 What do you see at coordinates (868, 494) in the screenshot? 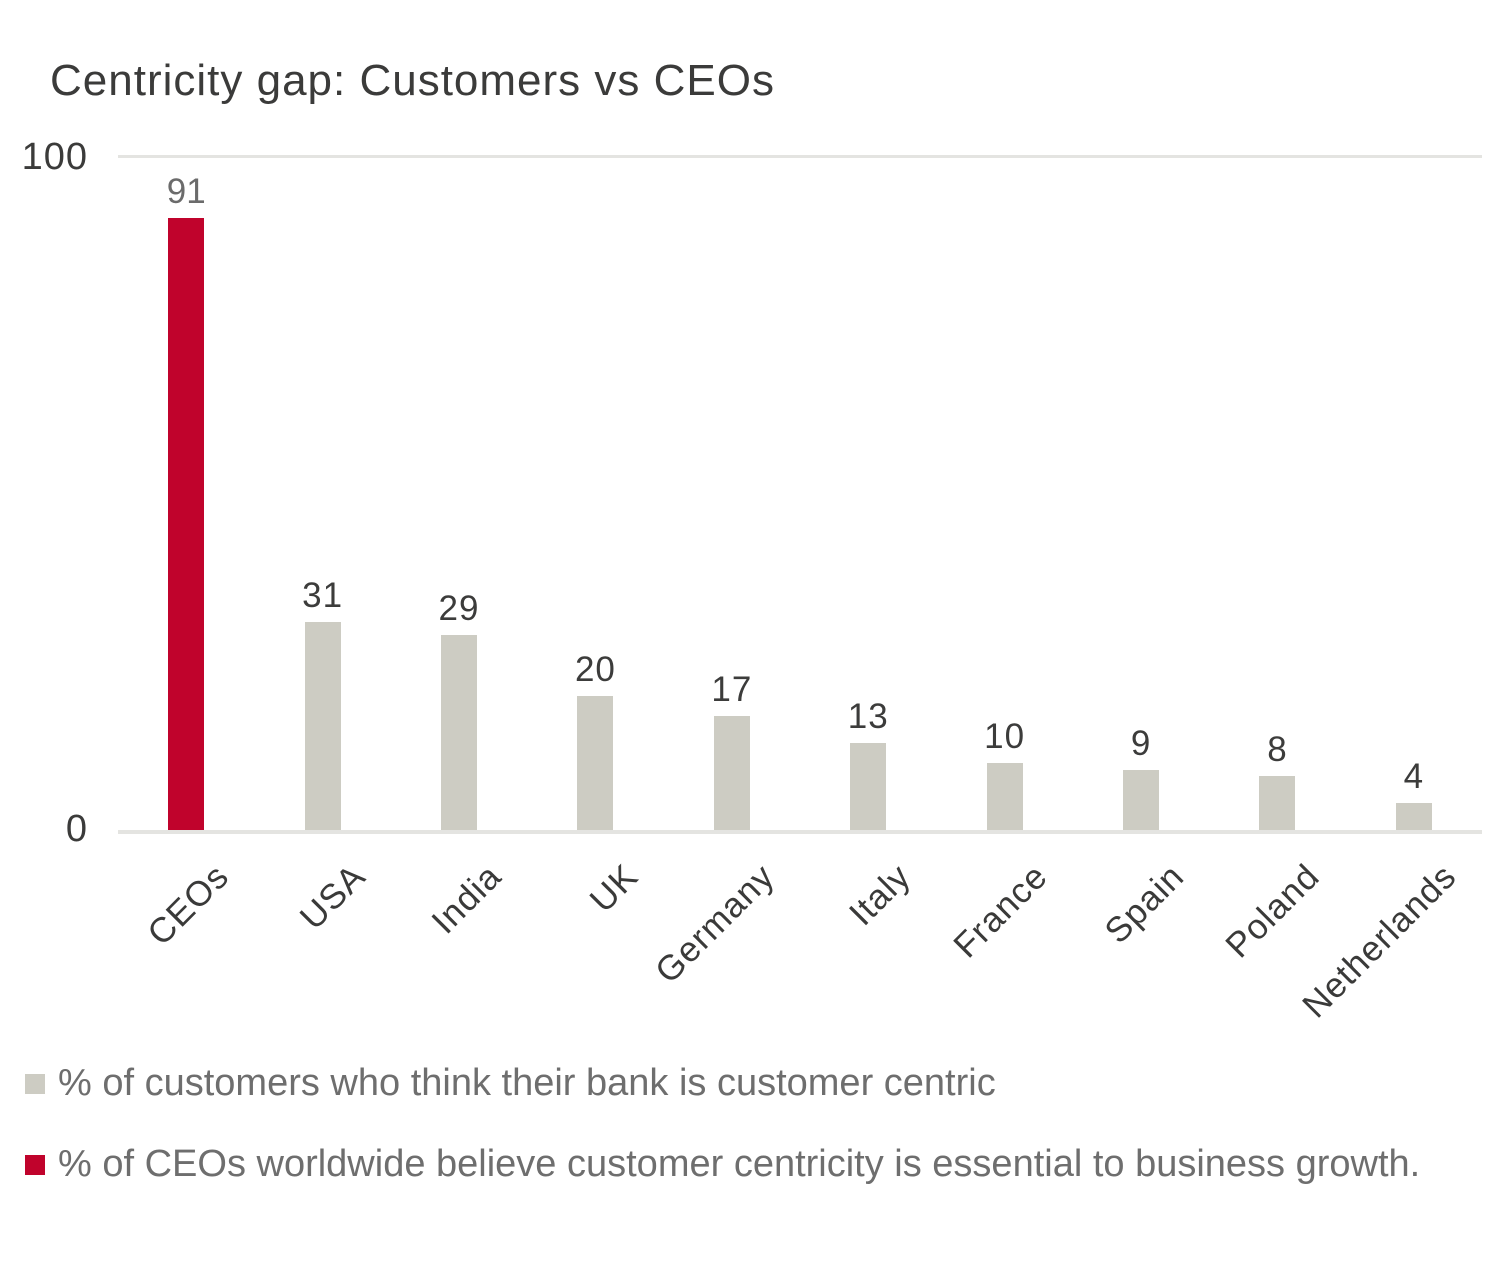
I see `bar-slot-italy: 13` at bounding box center [868, 494].